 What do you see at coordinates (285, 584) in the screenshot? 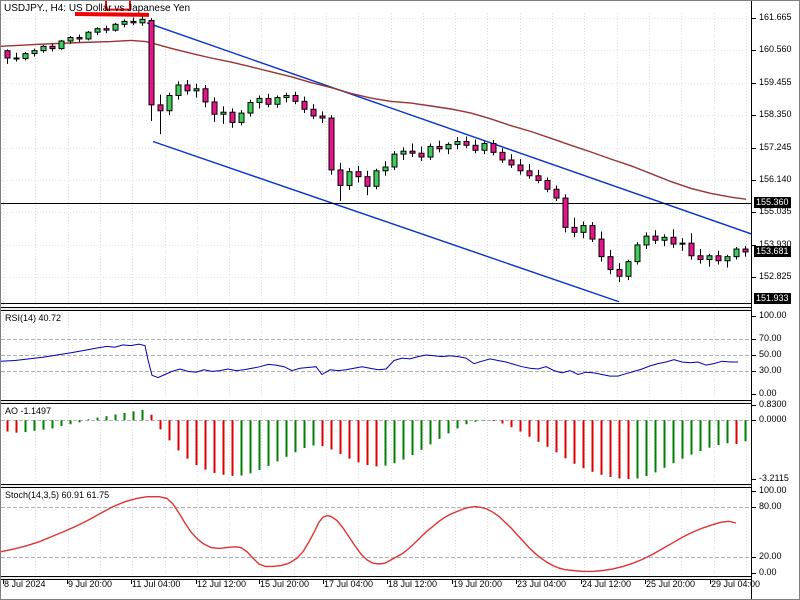
I see `time-label: 15 Jul 20:00` at bounding box center [285, 584].